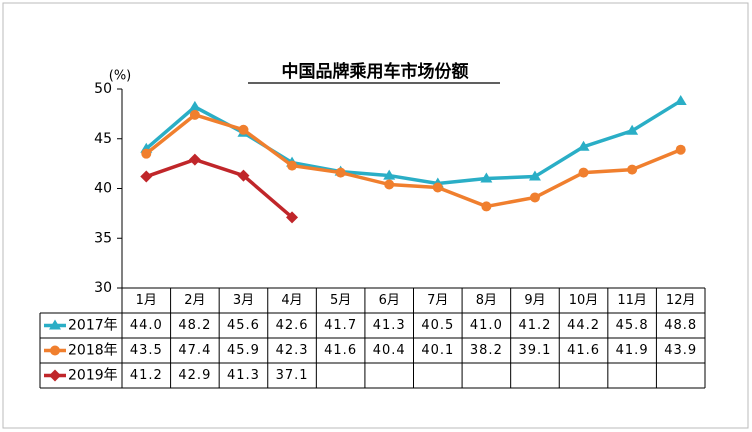 The width and height of the screenshot is (752, 432). I want to click on table-value: 45.6, so click(243, 325).